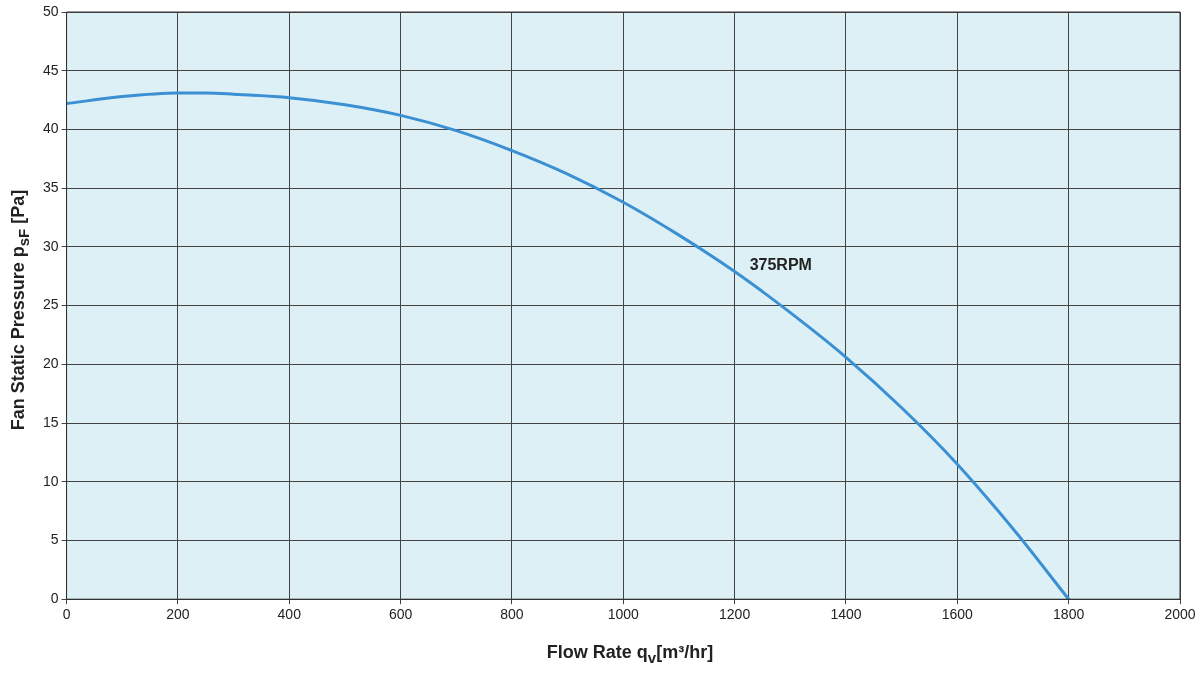  What do you see at coordinates (623, 614) in the screenshot?
I see `x-tick-label: 1000` at bounding box center [623, 614].